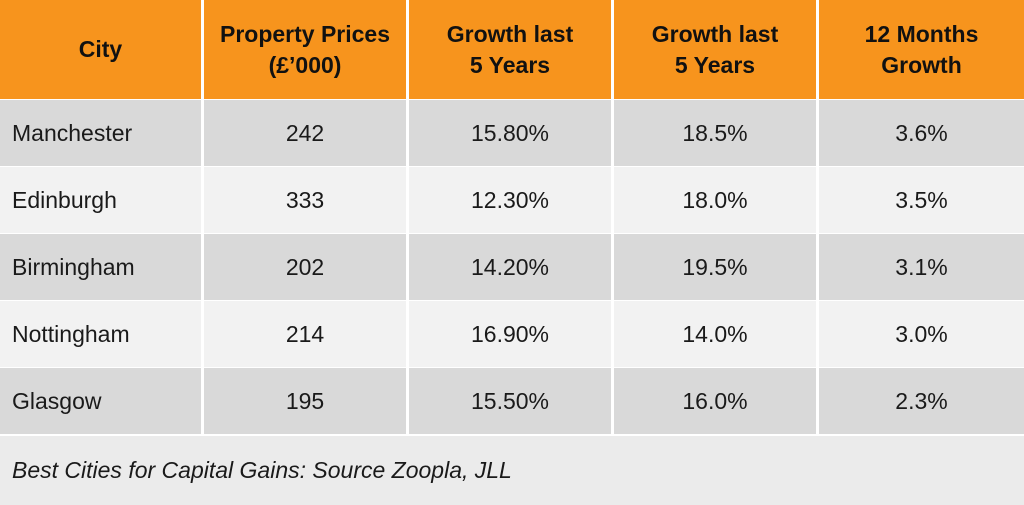 The width and height of the screenshot is (1024, 505). Describe the element at coordinates (510, 33) in the screenshot. I see `header-growth-5y-a-line-1: Growth last` at that location.